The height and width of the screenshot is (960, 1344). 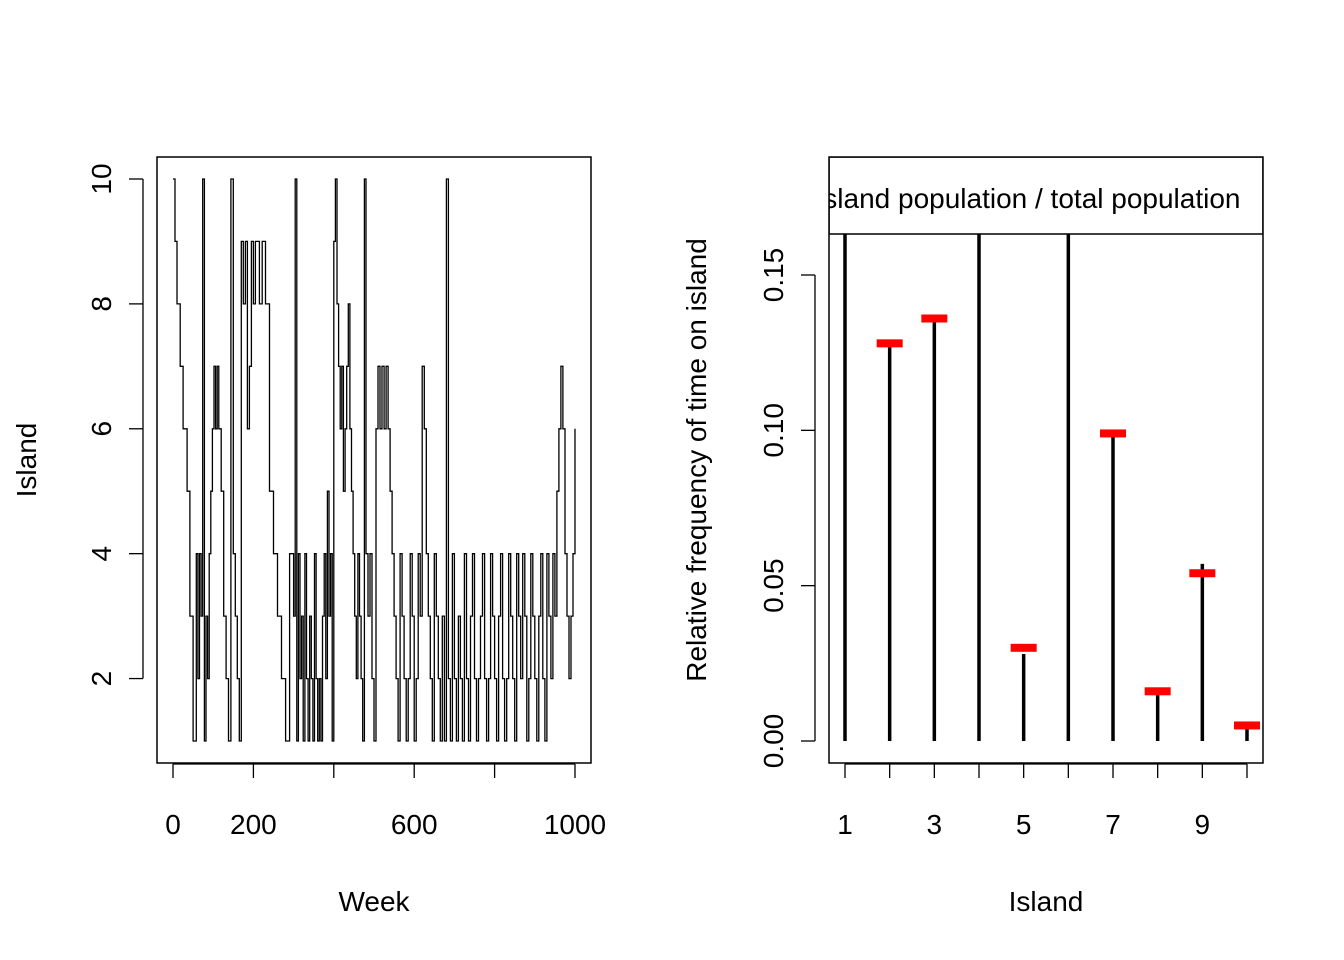 What do you see at coordinates (101, 429) in the screenshot?
I see `trace-y-tick-label: 6` at bounding box center [101, 429].